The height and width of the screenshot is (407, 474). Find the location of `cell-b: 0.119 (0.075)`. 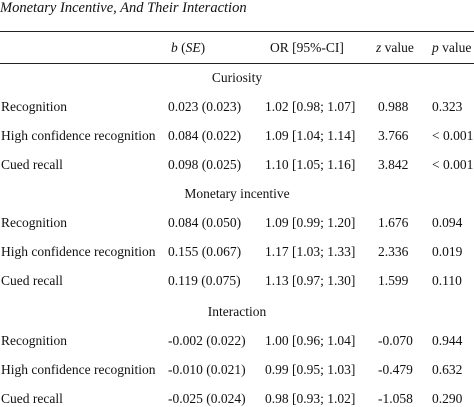

cell-b: 0.119 (0.075) is located at coordinates (204, 280).